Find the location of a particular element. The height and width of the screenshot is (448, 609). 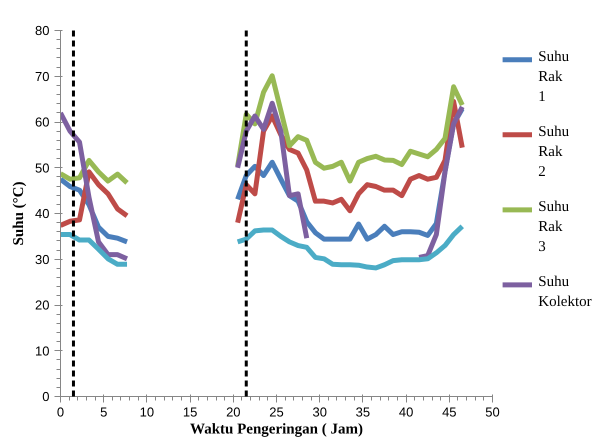

y-tick-label: 50 is located at coordinates (42, 168).